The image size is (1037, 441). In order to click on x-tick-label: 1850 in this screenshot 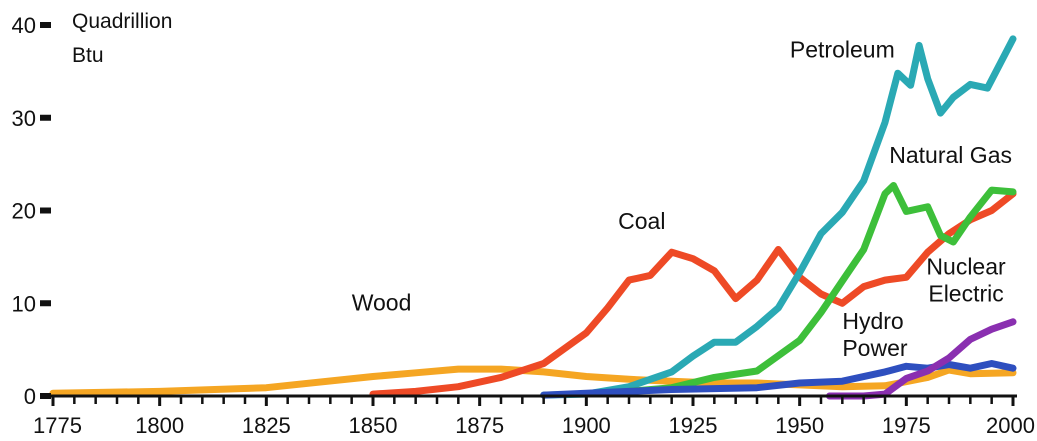, I will do `click(373, 425)`.